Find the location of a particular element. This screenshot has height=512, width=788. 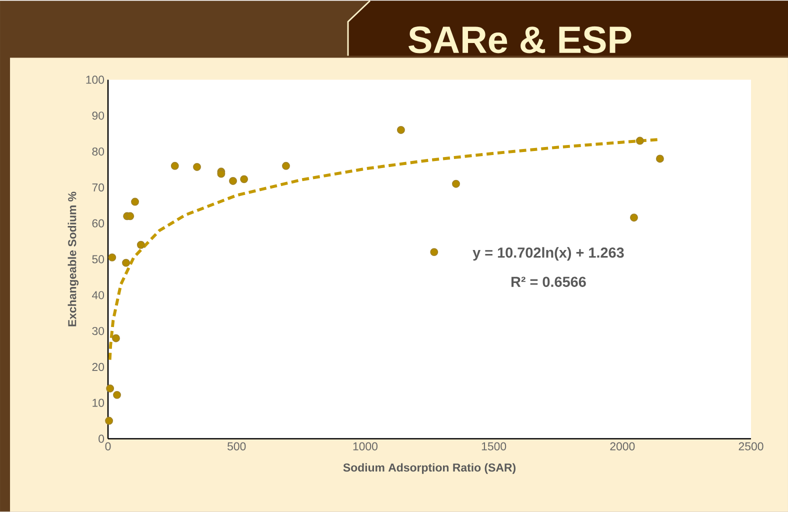

y-tick-label: 30 is located at coordinates (98, 331).